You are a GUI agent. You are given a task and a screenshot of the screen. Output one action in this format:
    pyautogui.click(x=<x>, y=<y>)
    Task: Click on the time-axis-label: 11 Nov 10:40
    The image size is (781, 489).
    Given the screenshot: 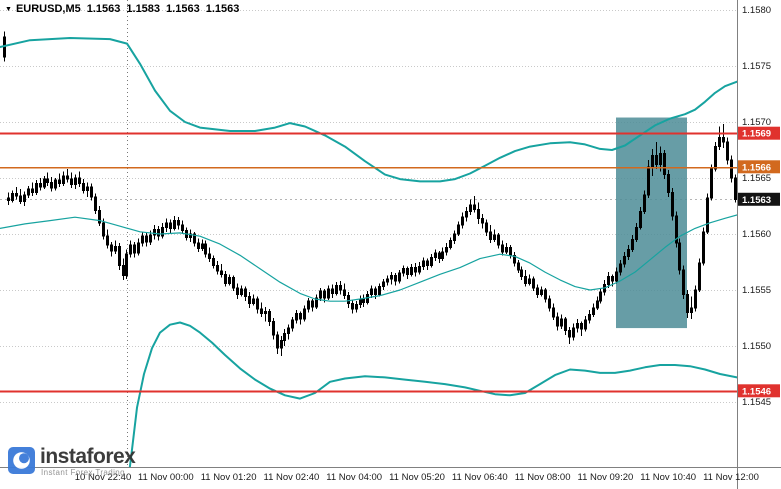 What is the action you would take?
    pyautogui.click(x=668, y=477)
    